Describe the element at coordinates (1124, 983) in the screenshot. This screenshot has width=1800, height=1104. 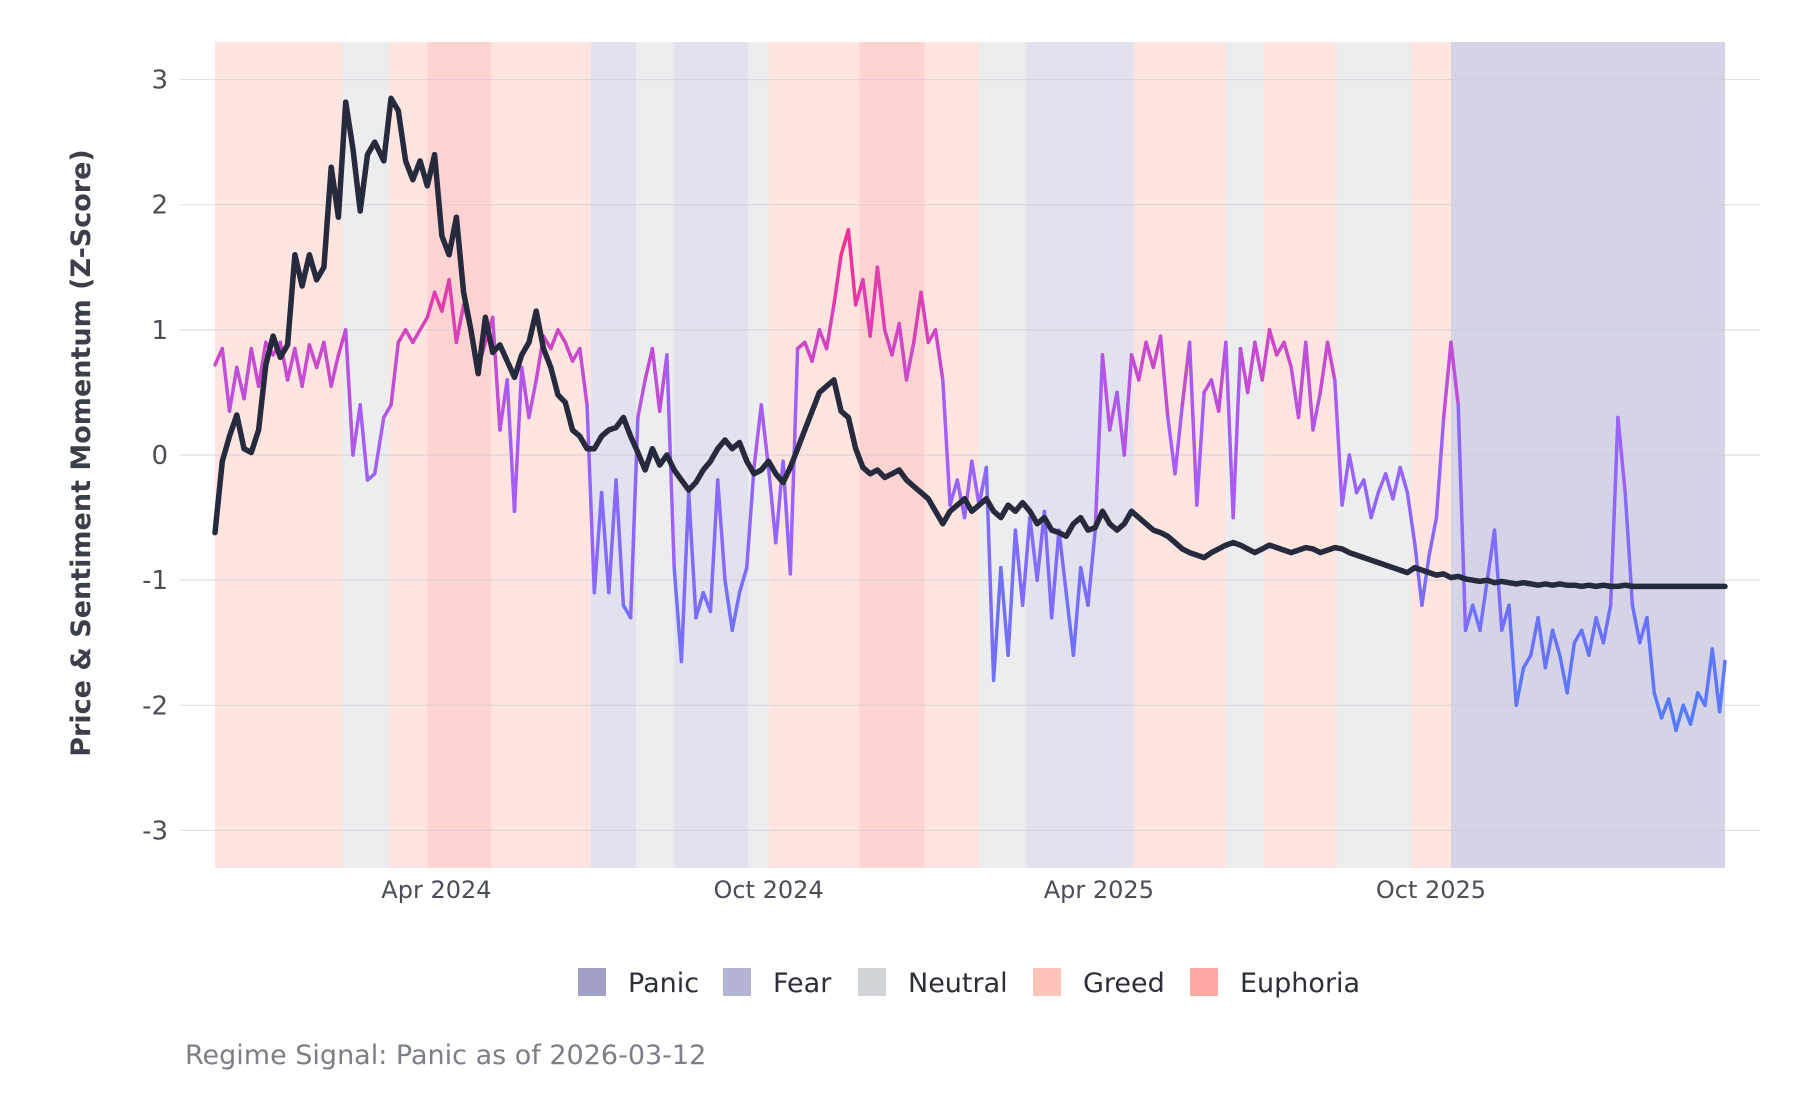
I see `legend-label-greed: Greed` at that location.